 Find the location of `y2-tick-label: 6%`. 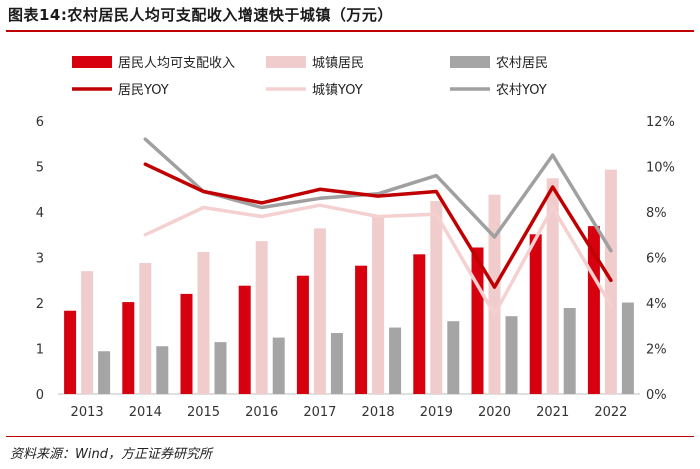

y2-tick-label: 6% is located at coordinates (656, 259).